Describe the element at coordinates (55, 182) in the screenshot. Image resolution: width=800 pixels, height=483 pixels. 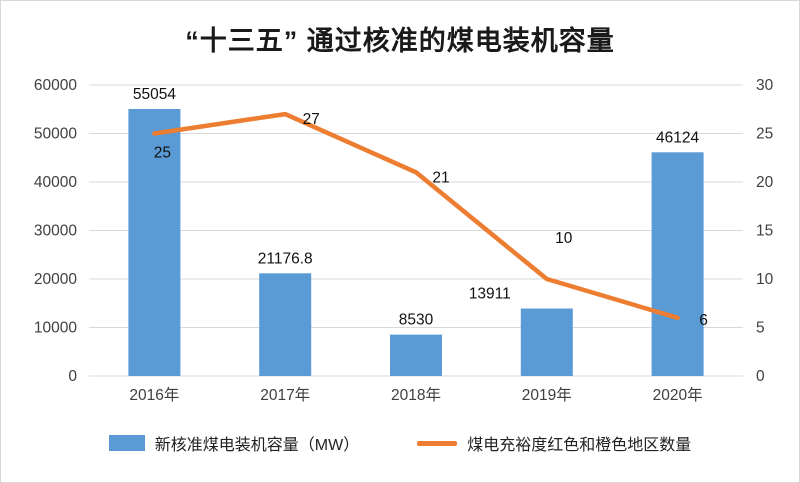
I see `svg-text: 40000` at that location.